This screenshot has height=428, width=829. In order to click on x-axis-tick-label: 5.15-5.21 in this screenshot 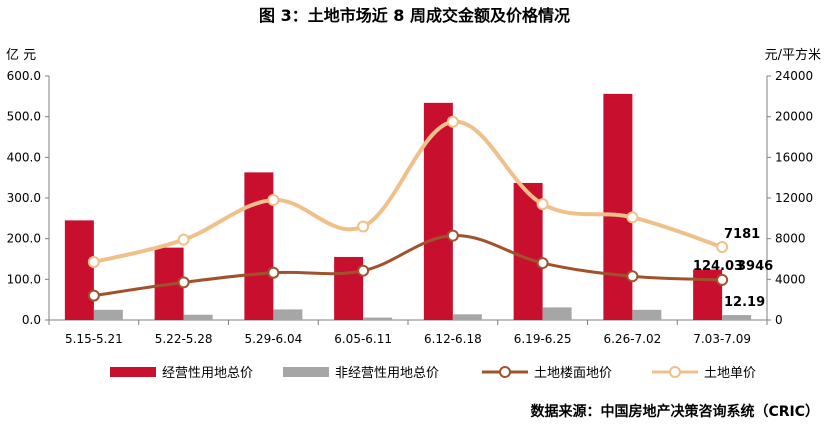, I will do `click(94, 339)`.